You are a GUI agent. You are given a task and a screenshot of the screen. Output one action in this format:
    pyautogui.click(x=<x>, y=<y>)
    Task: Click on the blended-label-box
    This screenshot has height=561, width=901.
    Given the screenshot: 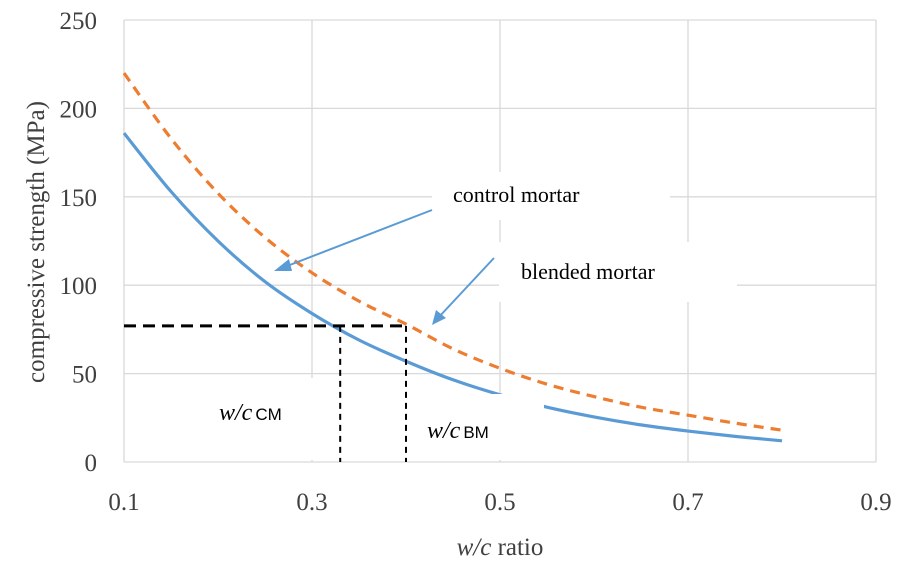 What is the action you would take?
    pyautogui.click(x=618, y=272)
    